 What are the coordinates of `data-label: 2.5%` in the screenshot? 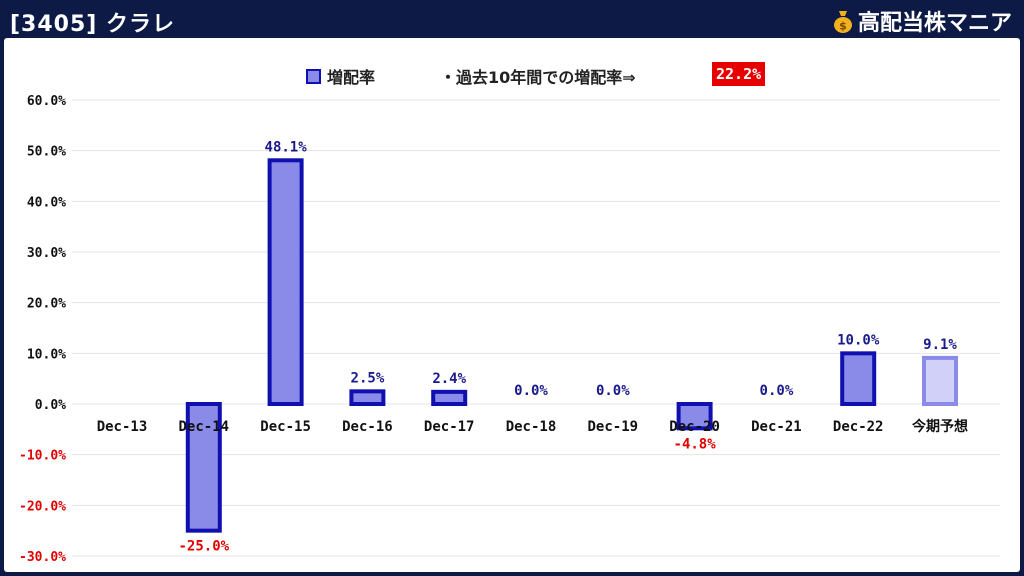 It's located at (368, 378).